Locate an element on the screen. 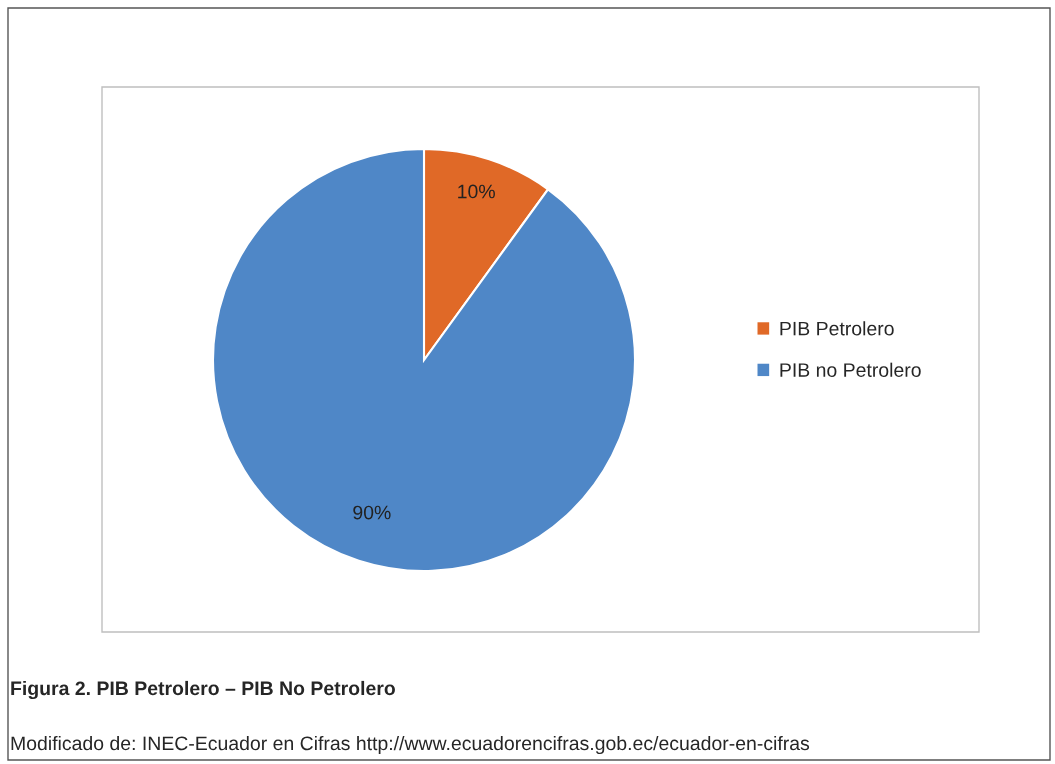 Image resolution: width=1055 pixels, height=764 pixels. text: Modificado de: INEC-Ecuador en Cifras http://www.ecuadorencifras.gob.ec/ecuador-en-cifras is located at coordinates (410, 745).